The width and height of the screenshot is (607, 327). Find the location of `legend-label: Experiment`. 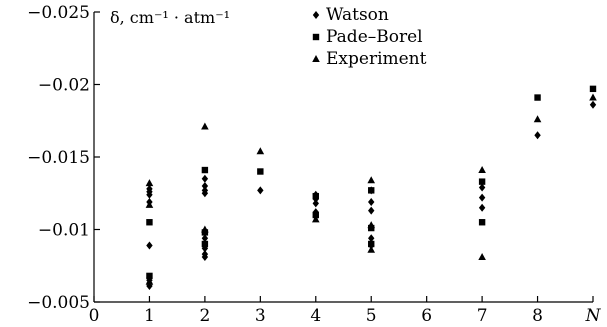

legend-label: Experiment is located at coordinates (376, 59).